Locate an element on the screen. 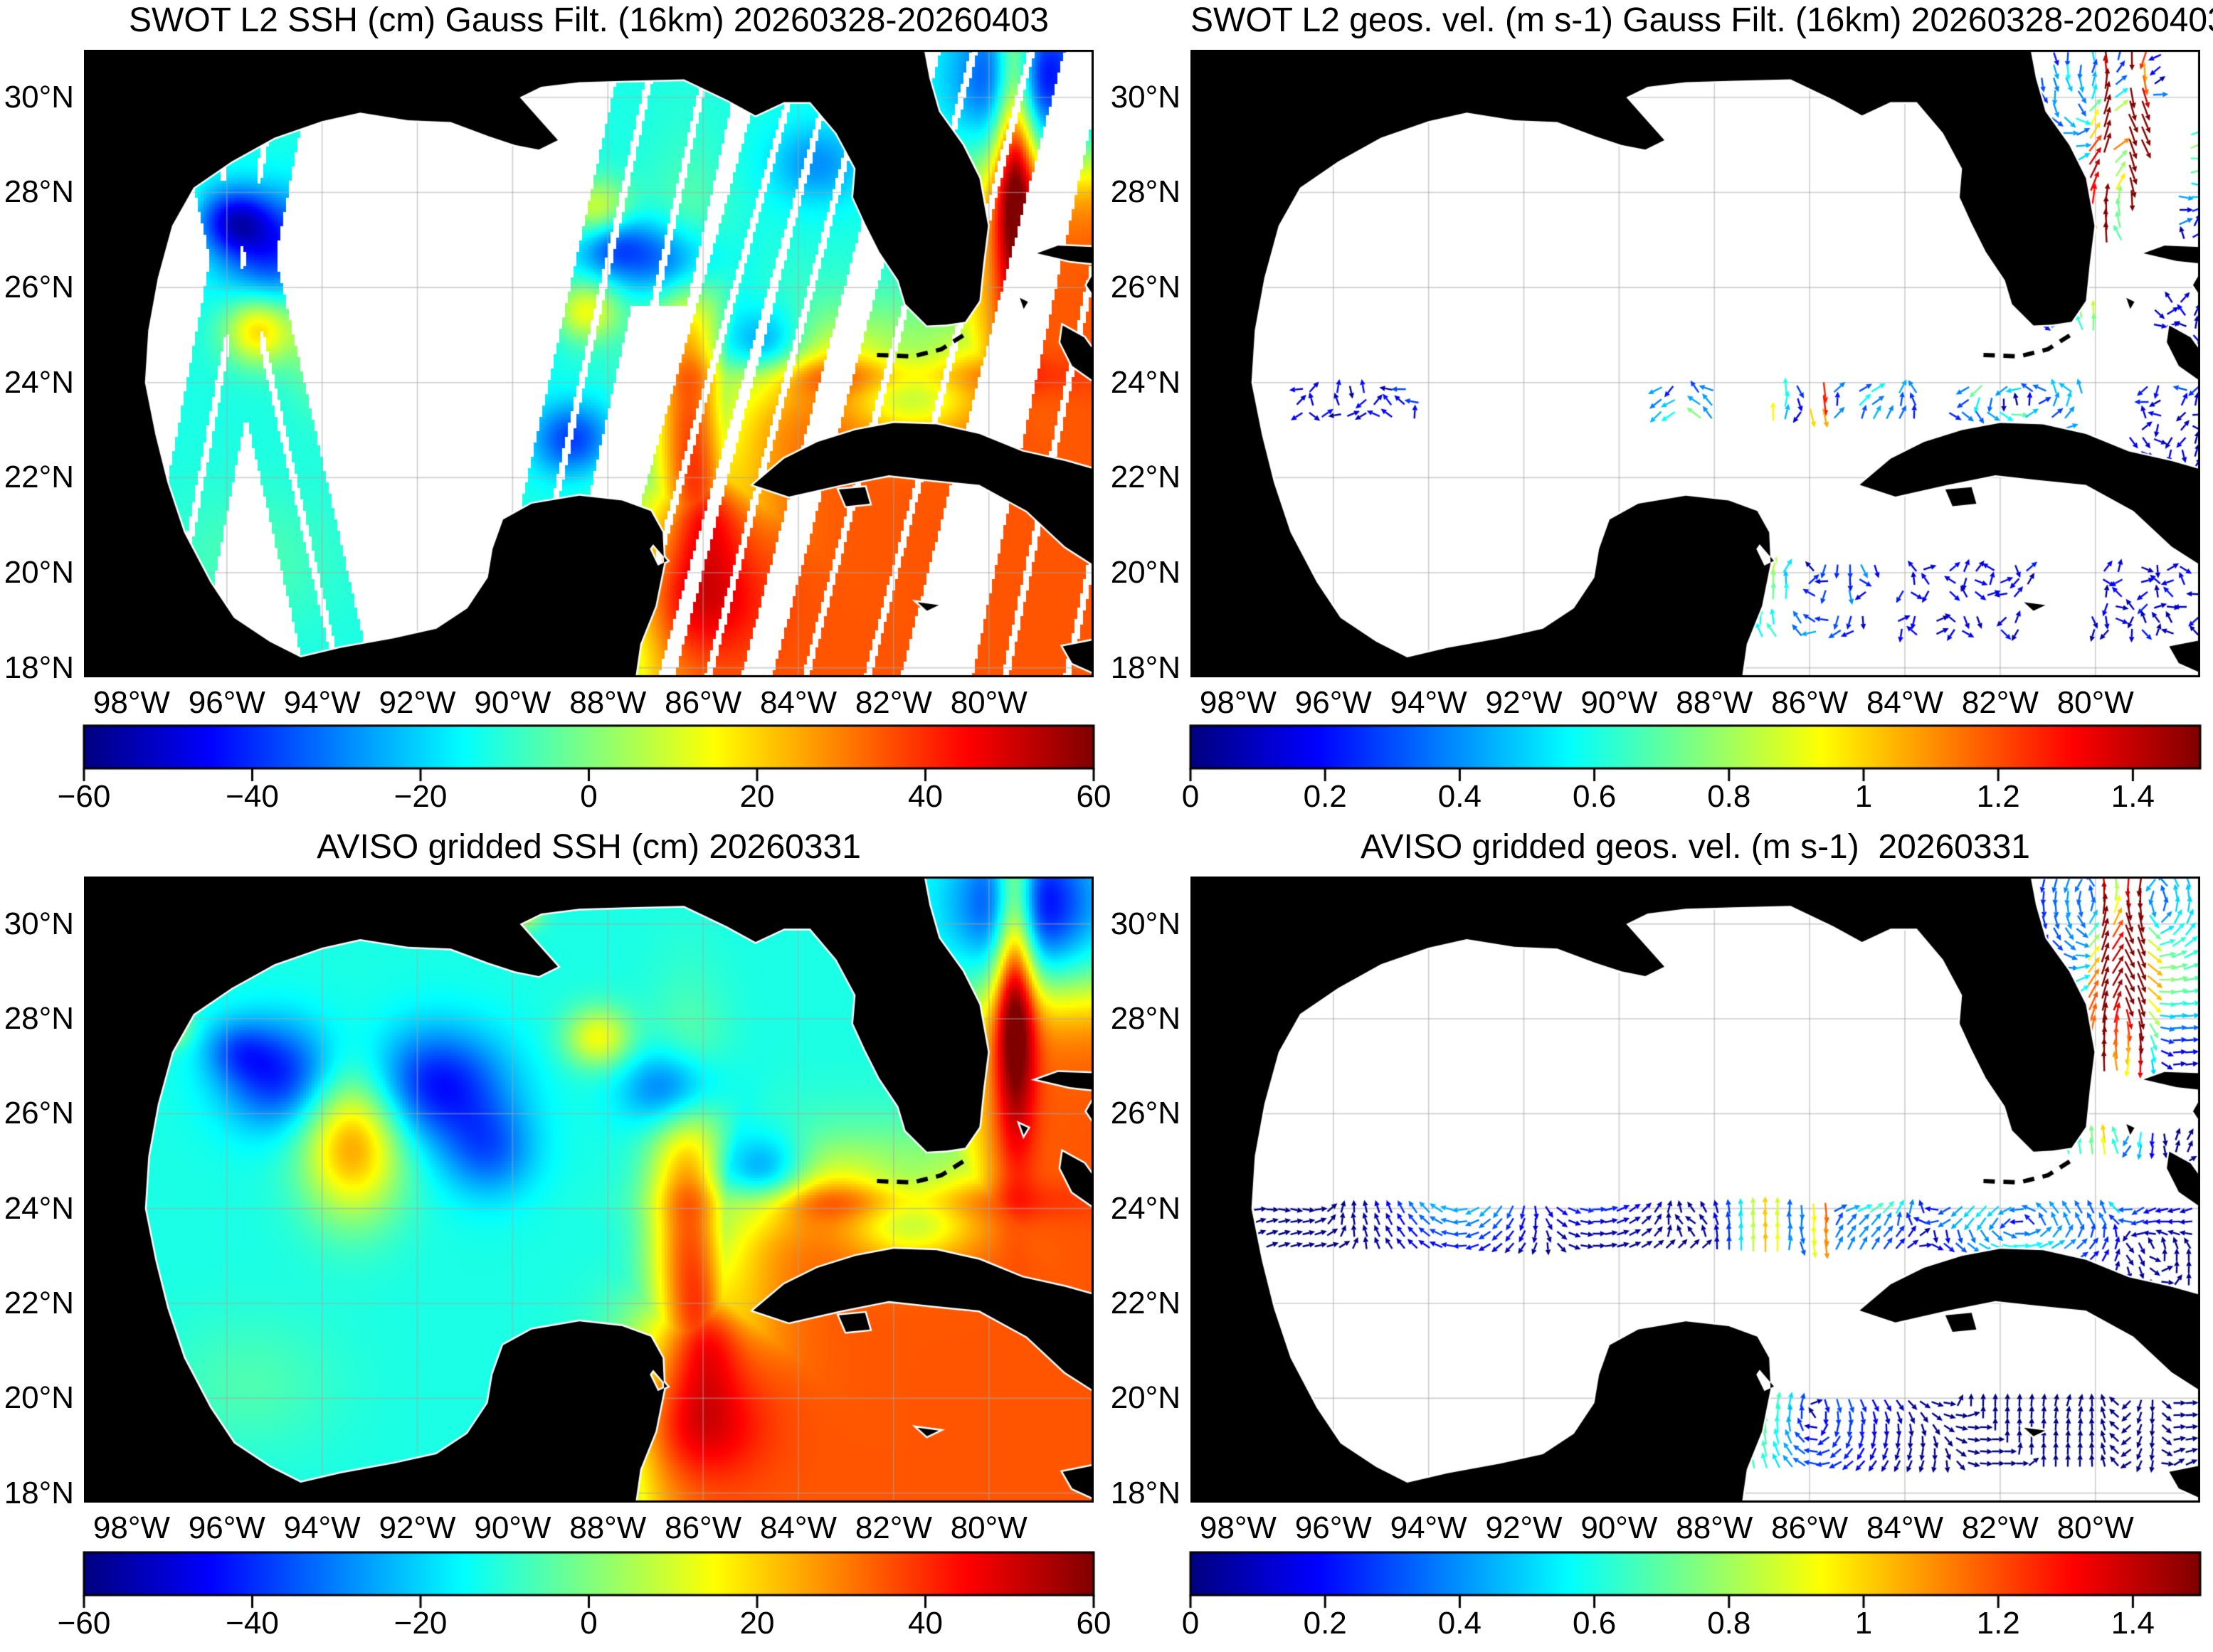  vel-colorbar-canvas is located at coordinates (1695, 755).